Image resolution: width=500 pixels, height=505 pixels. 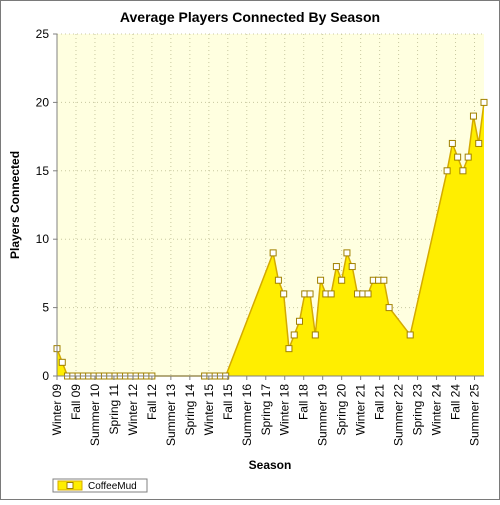 I want to click on x-tick-label: Summer 22, so click(x=399, y=415).